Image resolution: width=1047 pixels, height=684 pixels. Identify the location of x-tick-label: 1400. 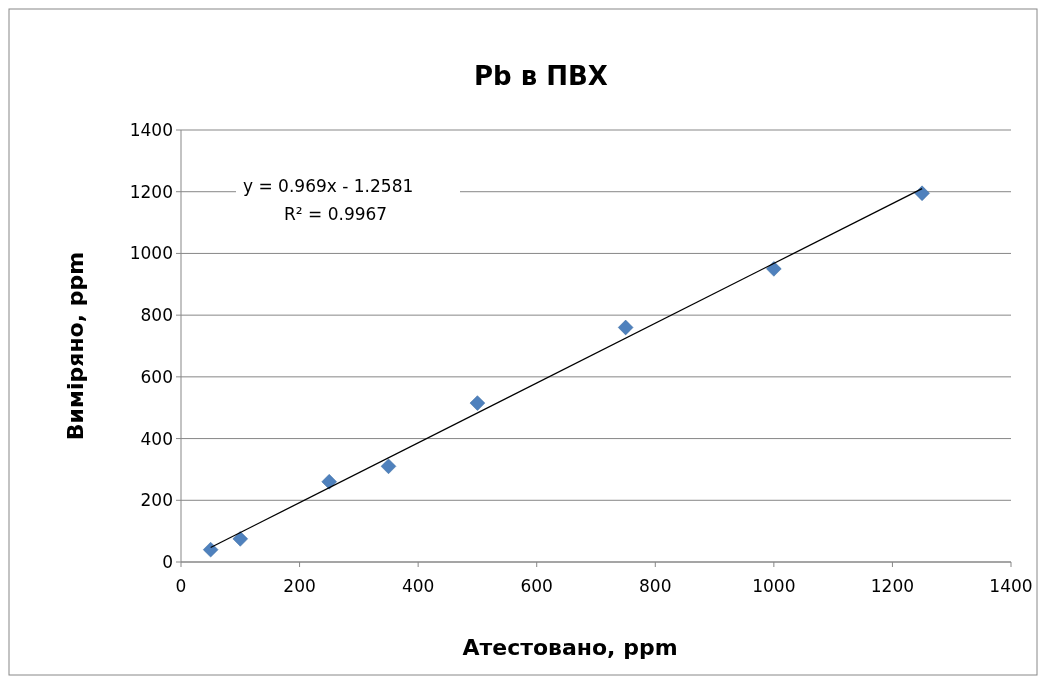
(1011, 586).